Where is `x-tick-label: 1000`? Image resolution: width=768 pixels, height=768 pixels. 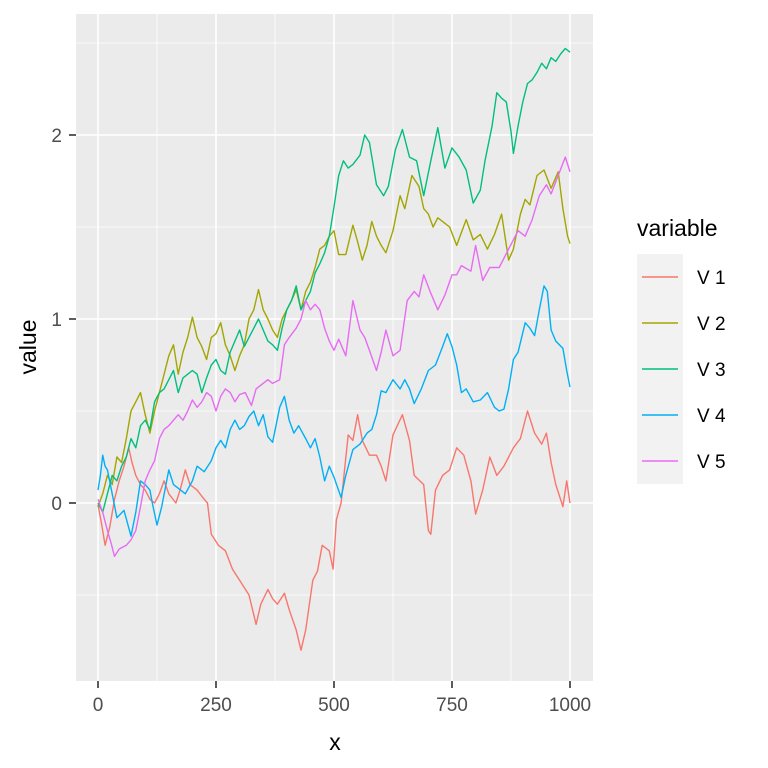 x-tick-label: 1000 is located at coordinates (570, 705).